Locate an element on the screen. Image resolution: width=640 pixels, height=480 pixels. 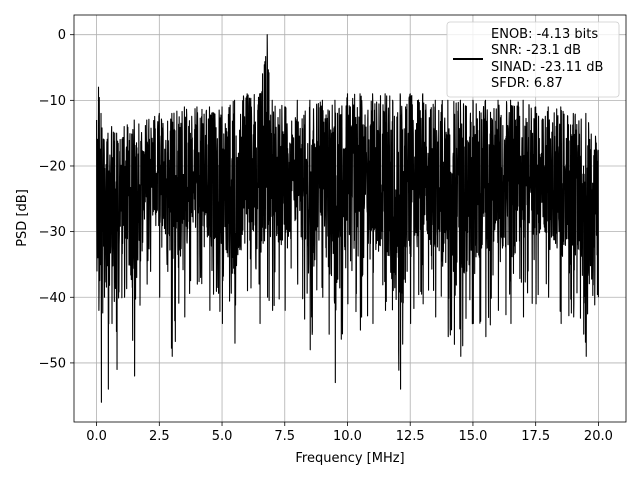
x-tick-label: 5.0 is located at coordinates (222, 436).